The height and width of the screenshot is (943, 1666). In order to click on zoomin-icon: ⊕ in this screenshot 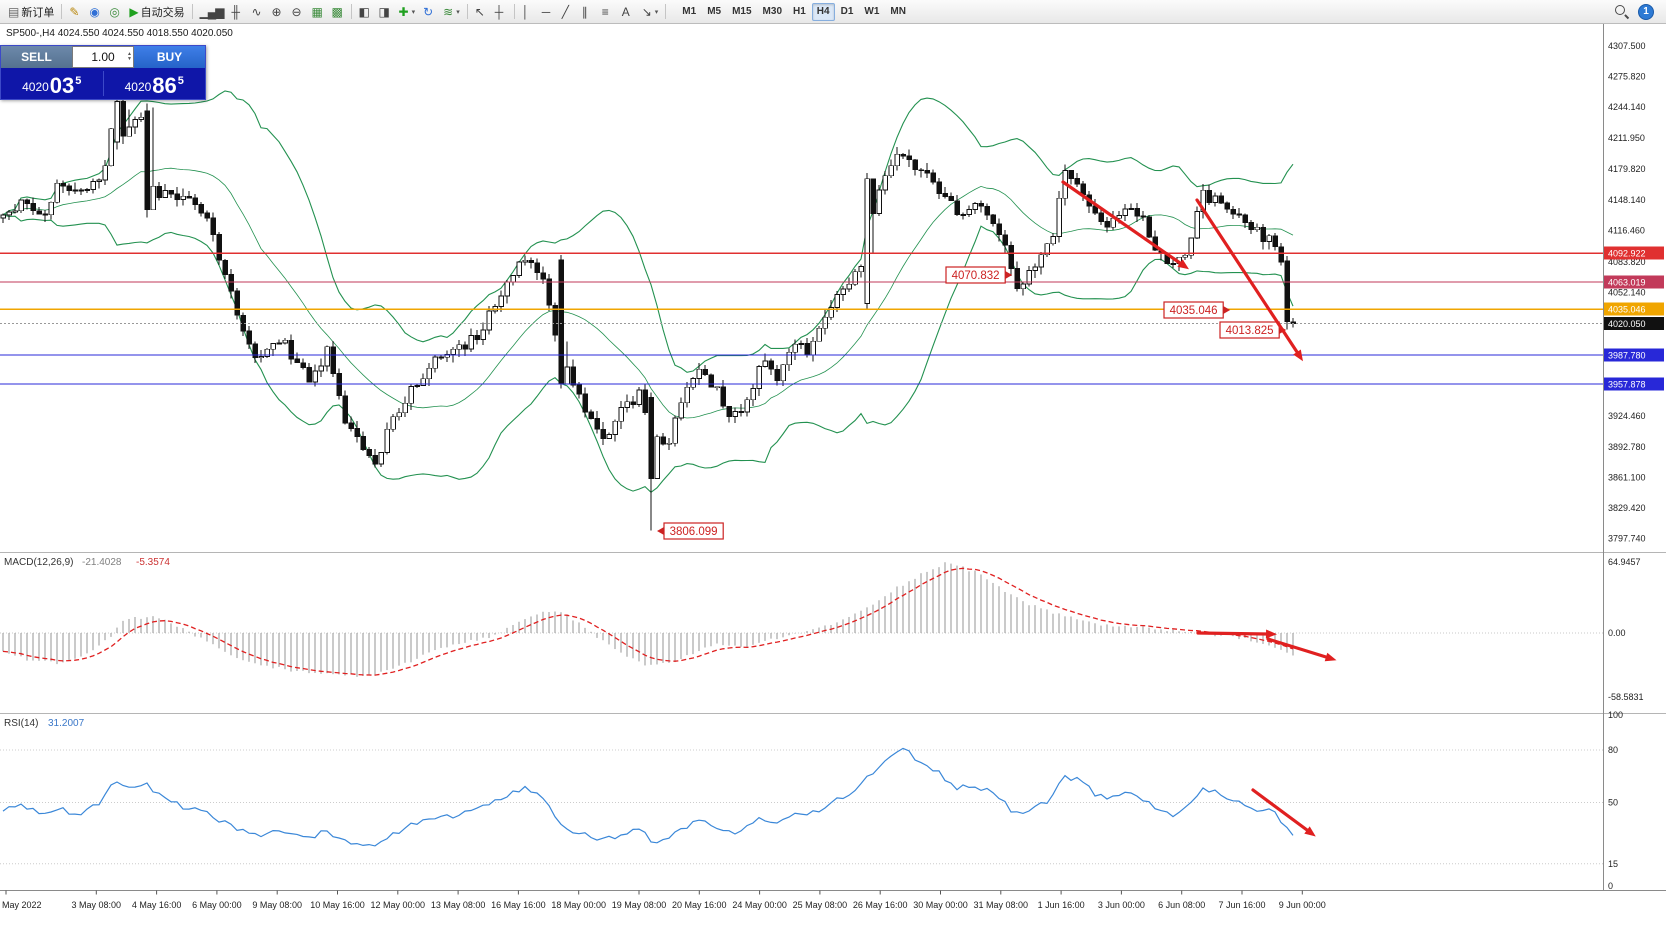, I will do `click(276, 11)`.